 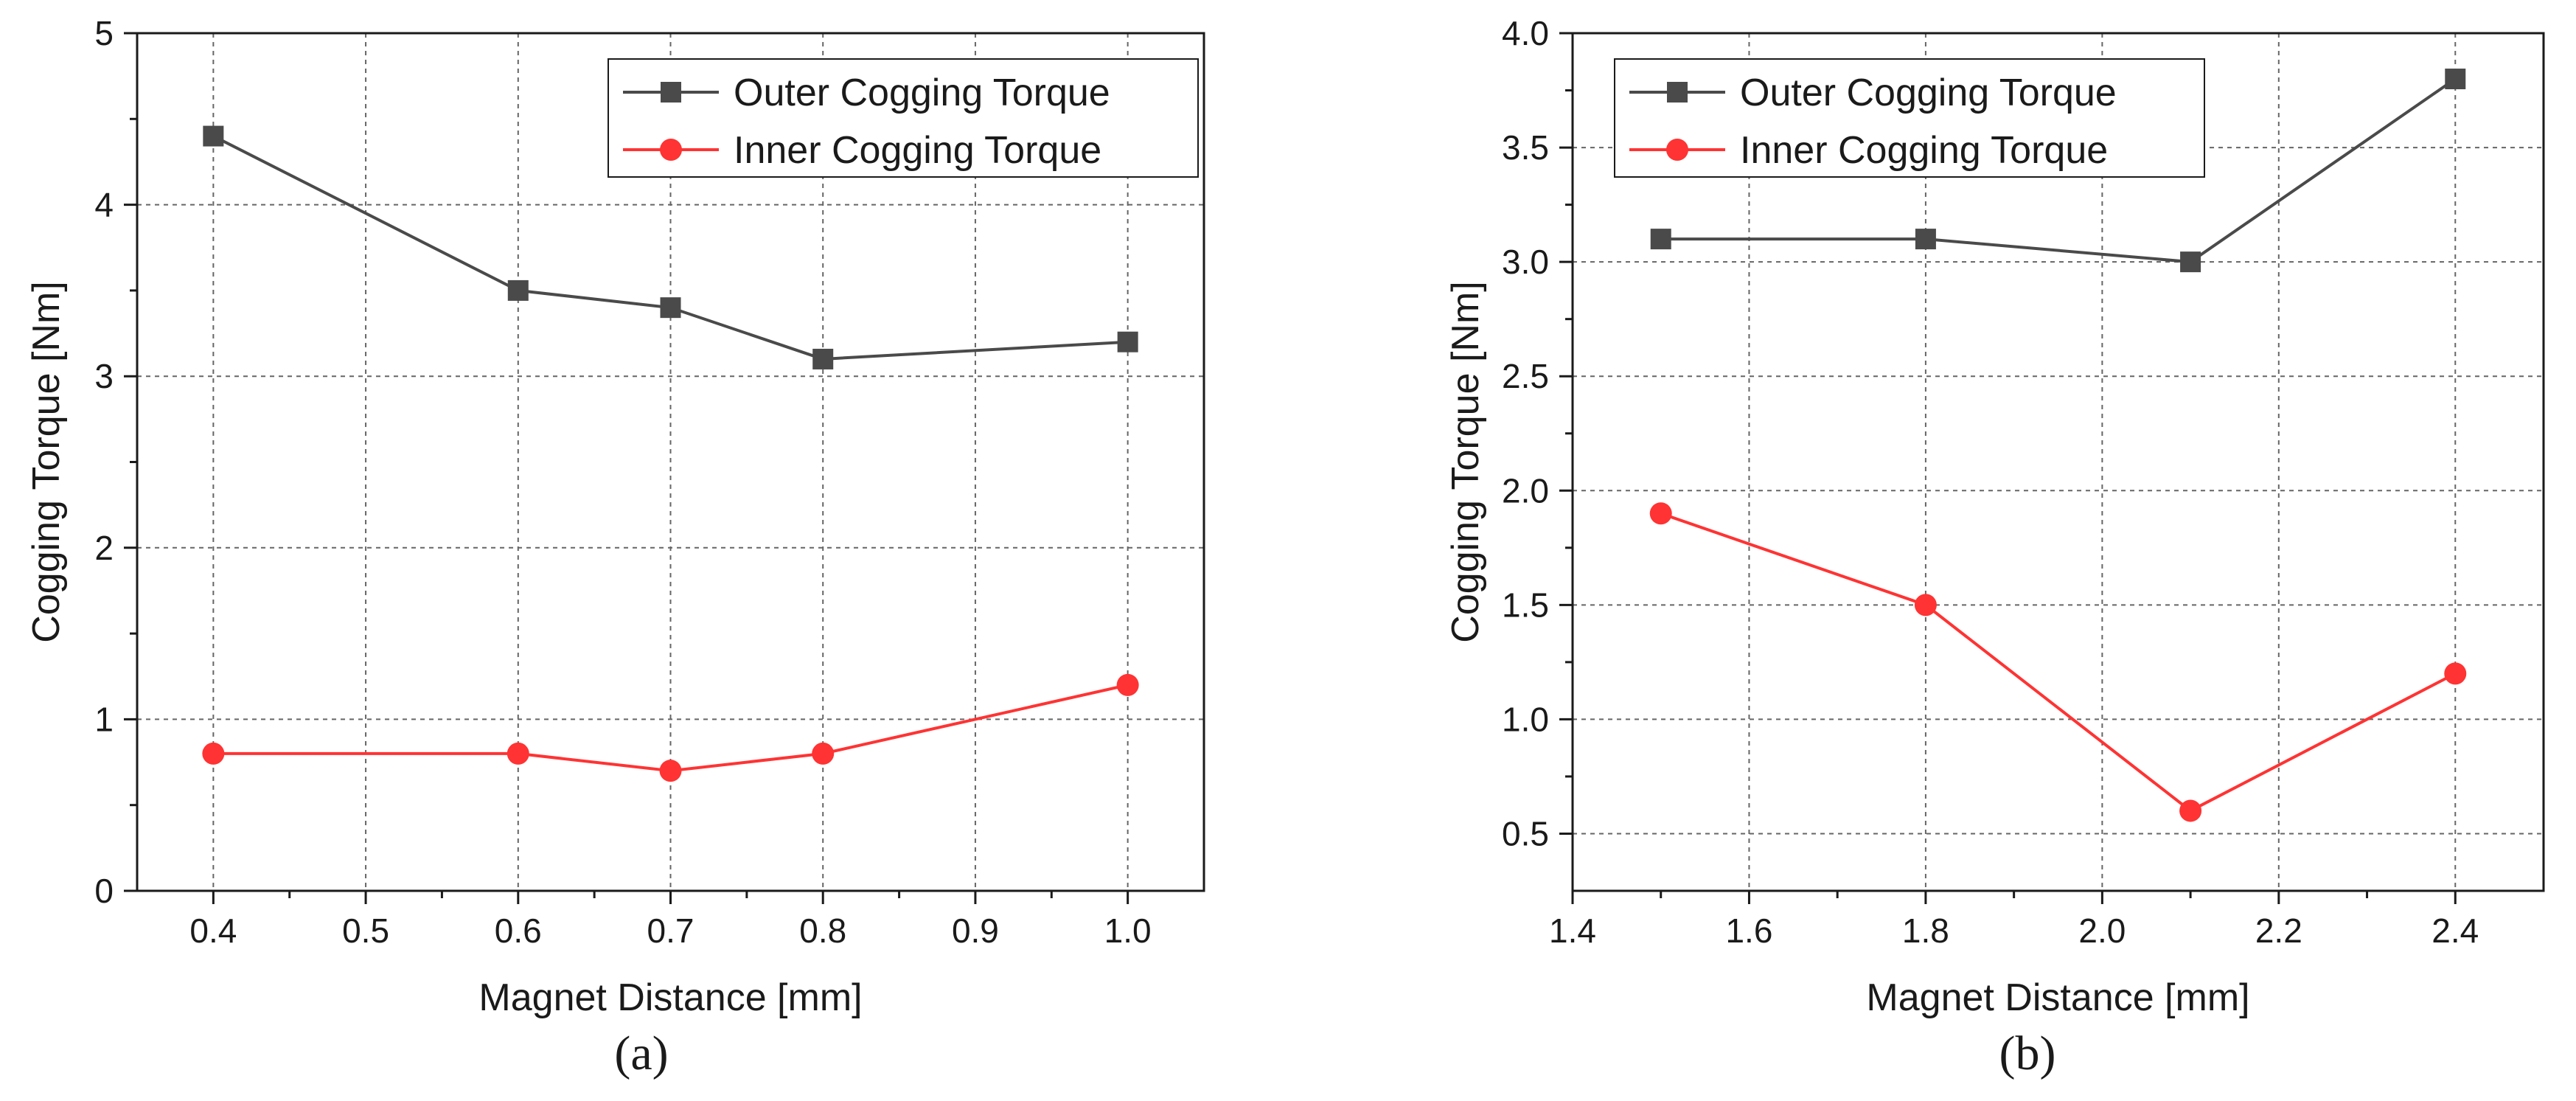 I want to click on x-tick-label: 1.4, so click(x=1572, y=930).